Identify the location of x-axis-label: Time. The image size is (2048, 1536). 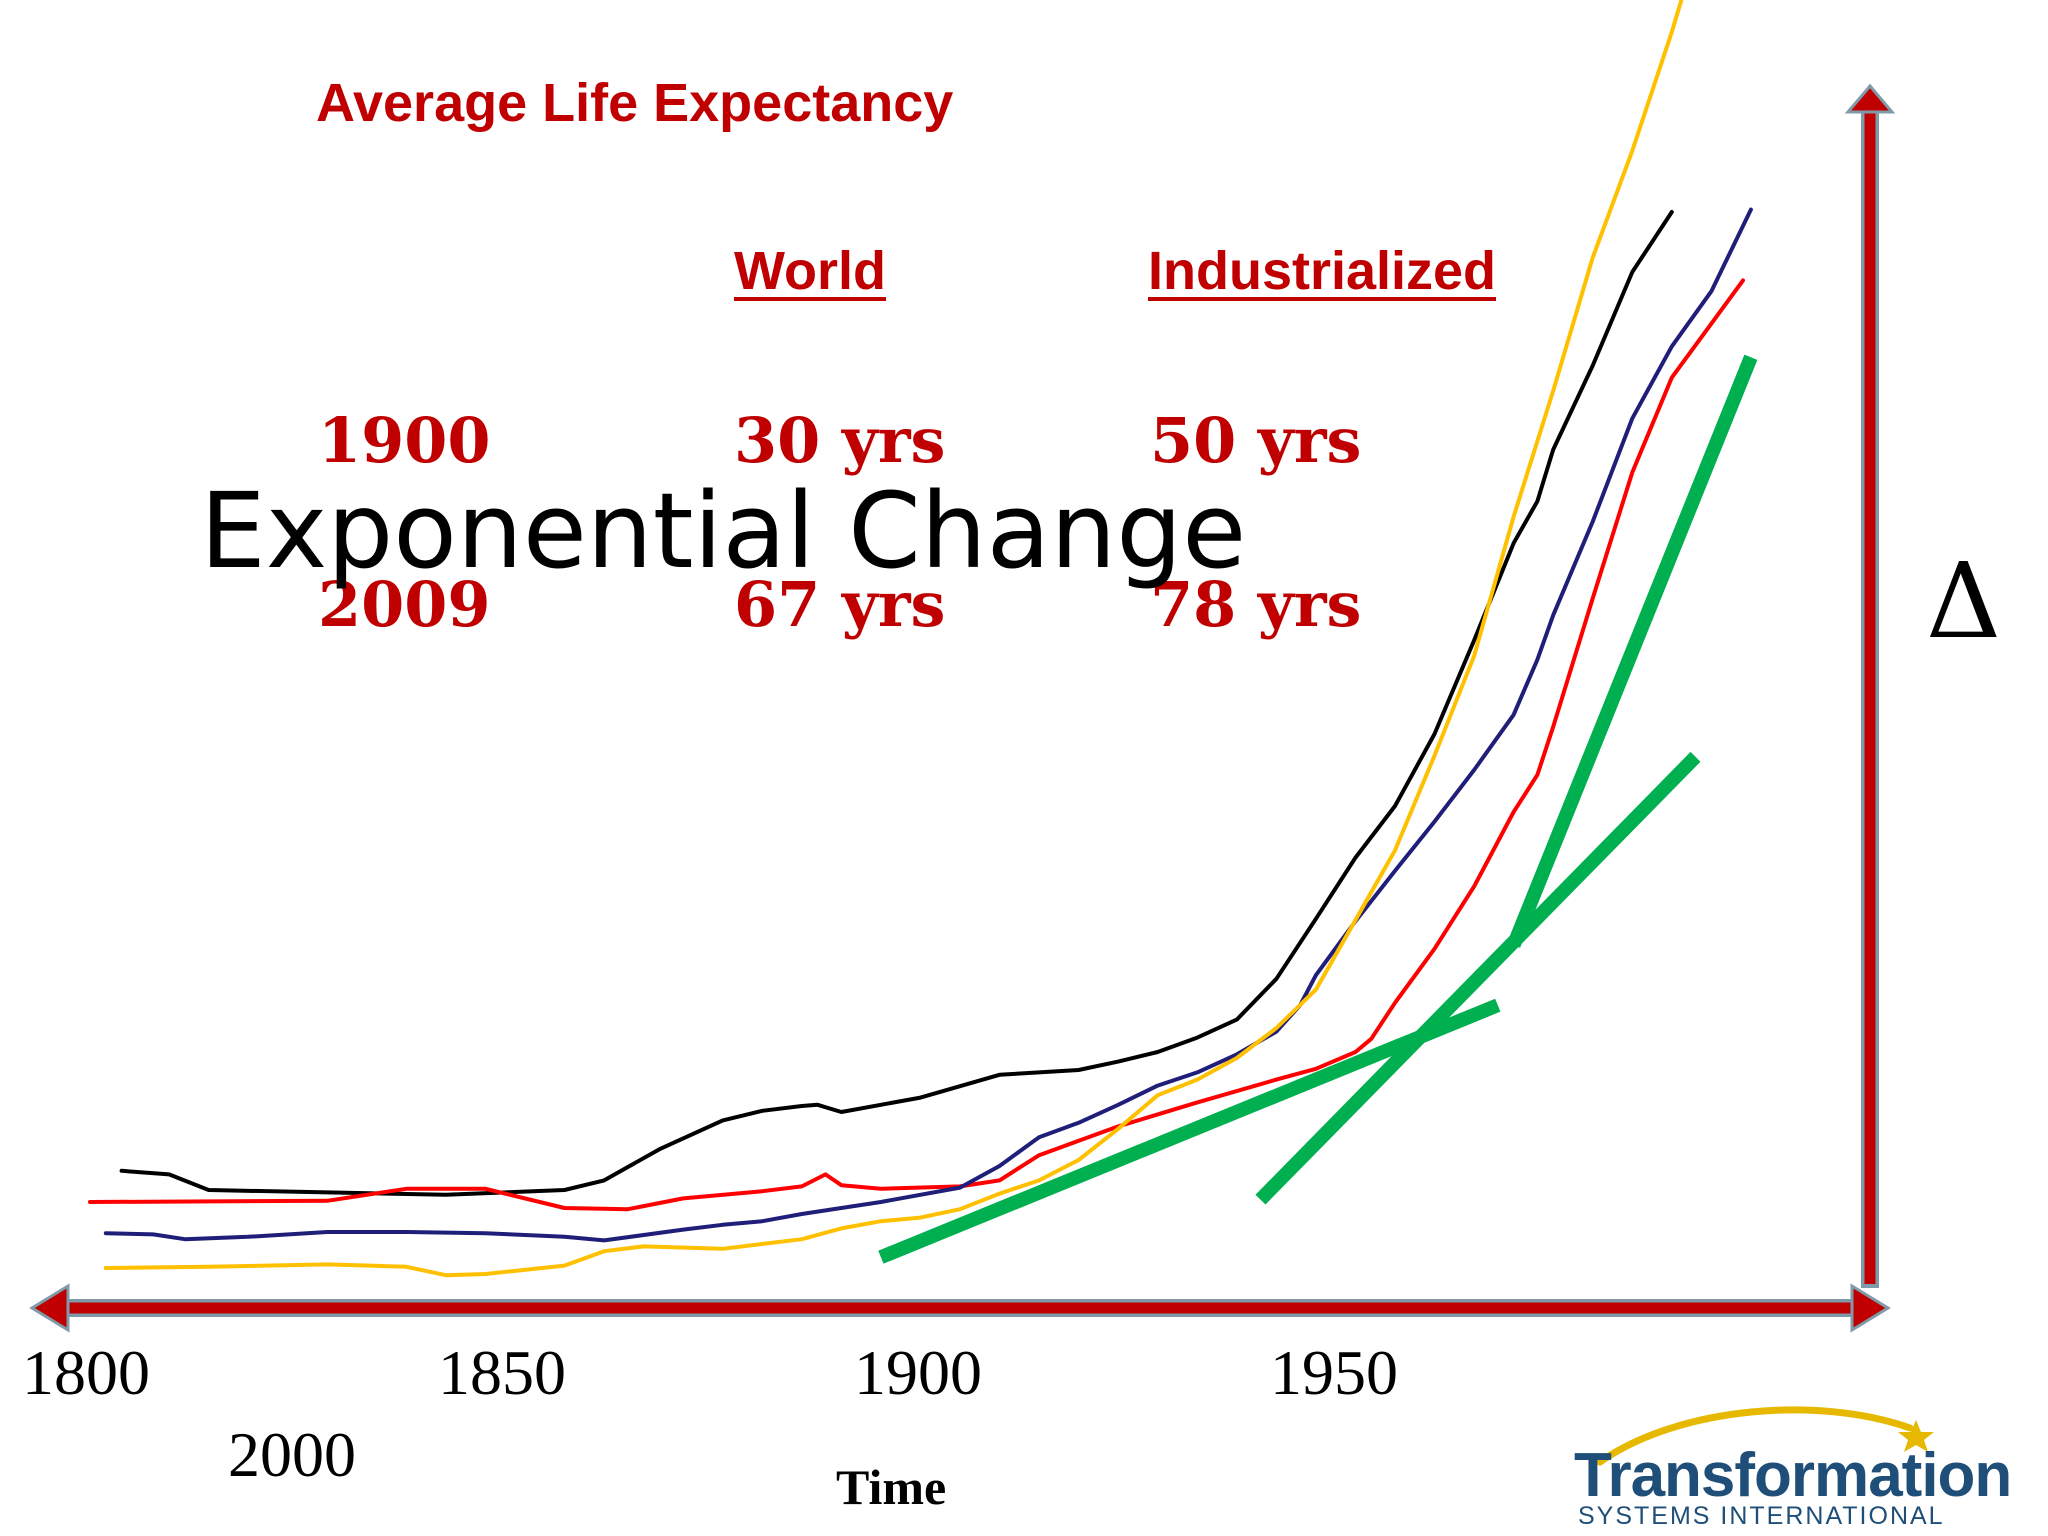
(891, 1487).